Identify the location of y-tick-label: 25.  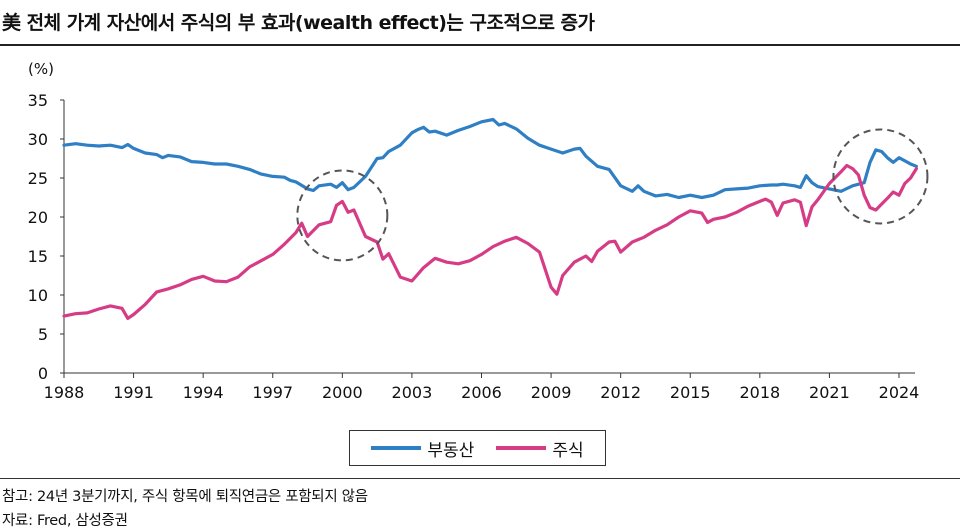
(38, 178).